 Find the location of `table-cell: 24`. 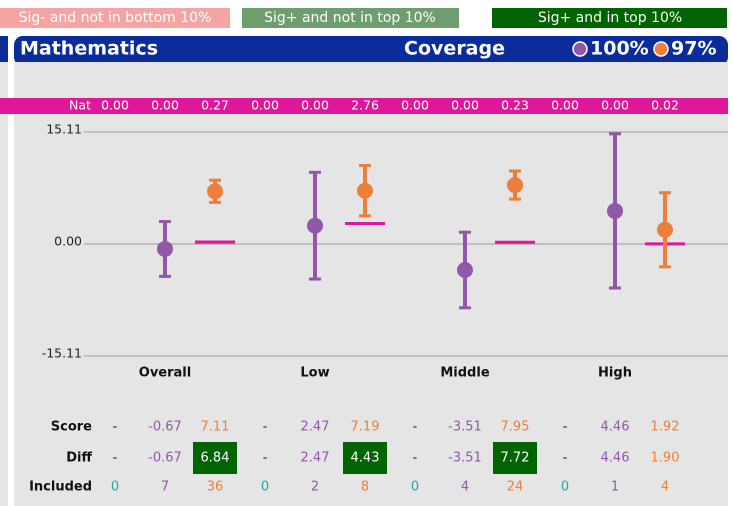

table-cell: 24 is located at coordinates (515, 487).